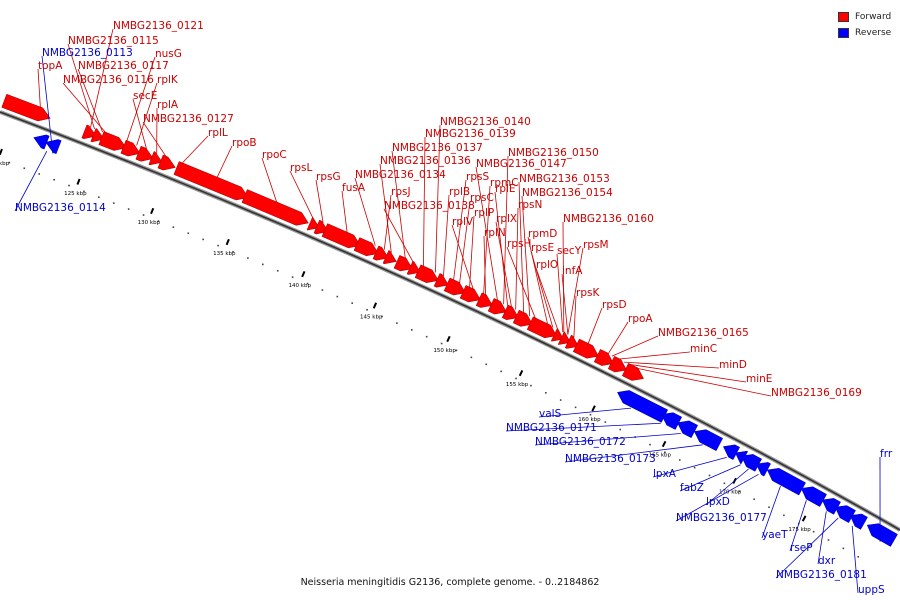 This screenshot has height=600, width=900. I want to click on gene-label: NMBG2136_0117, so click(123, 66).